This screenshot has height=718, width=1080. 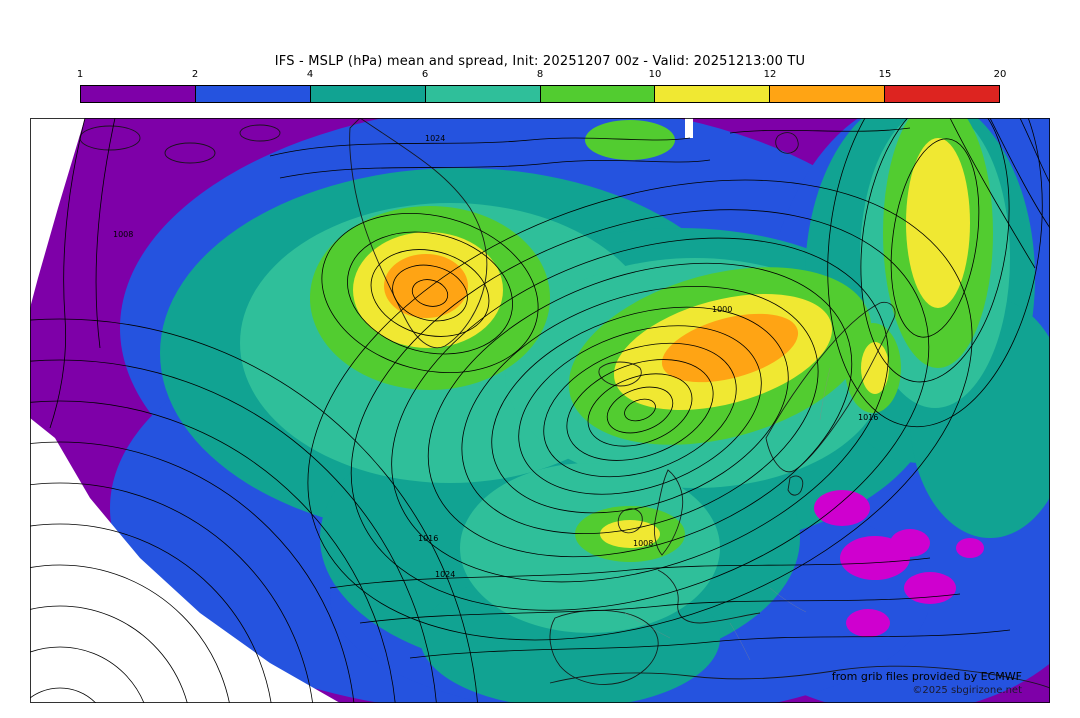 What do you see at coordinates (620, 374) in the screenshot?
I see `iceland-coast` at bounding box center [620, 374].